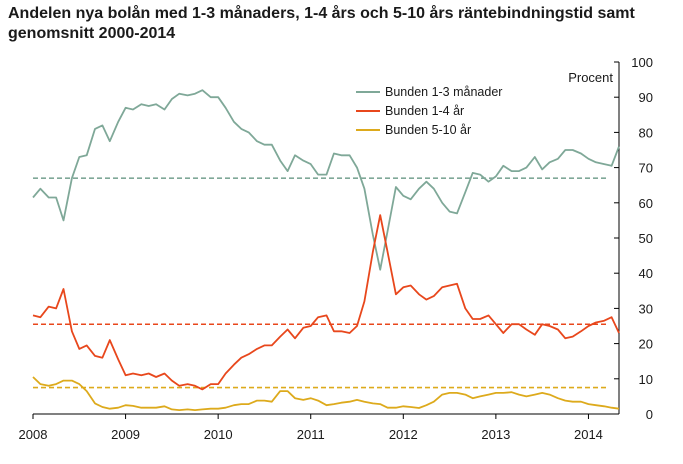 Image resolution: width=683 pixels, height=464 pixels. I want to click on y-tick-label: 40, so click(646, 273).